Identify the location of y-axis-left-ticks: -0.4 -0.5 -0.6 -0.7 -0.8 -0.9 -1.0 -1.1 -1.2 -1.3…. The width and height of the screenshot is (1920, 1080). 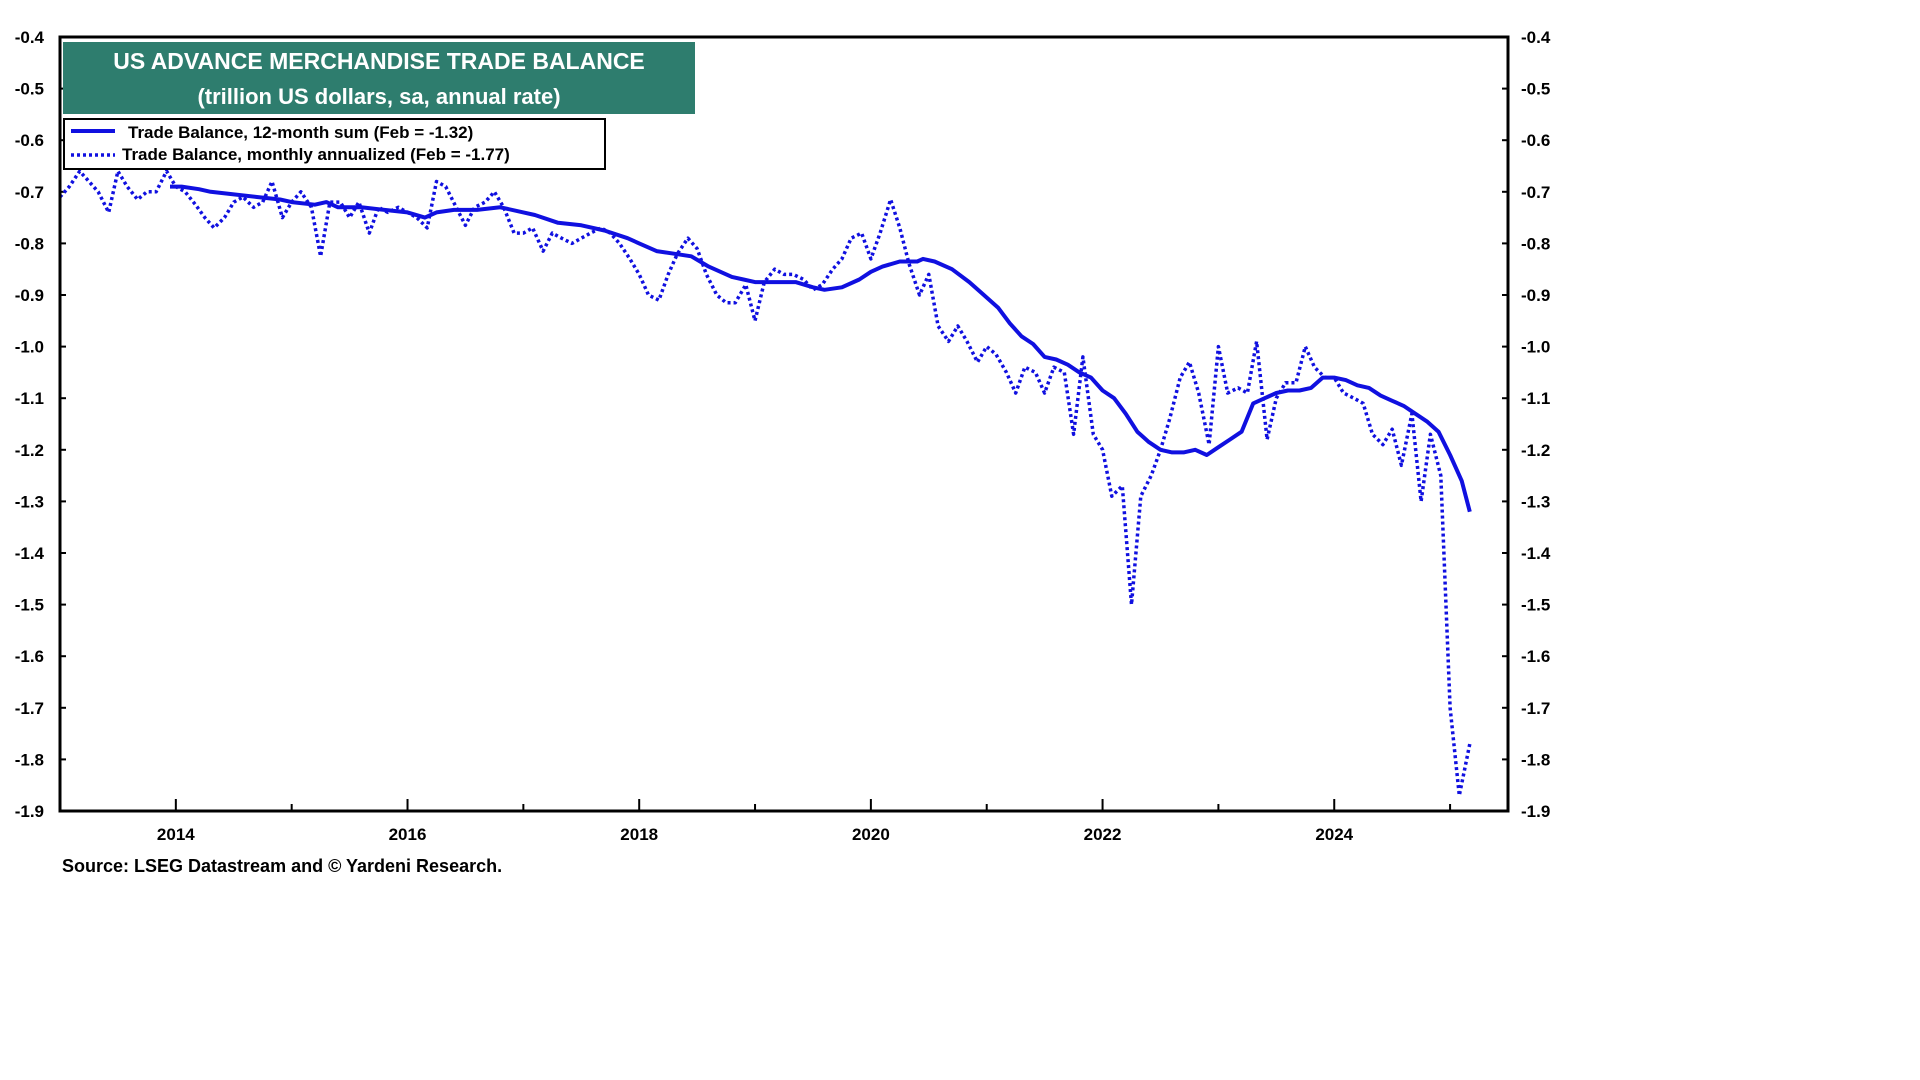
(40, 424).